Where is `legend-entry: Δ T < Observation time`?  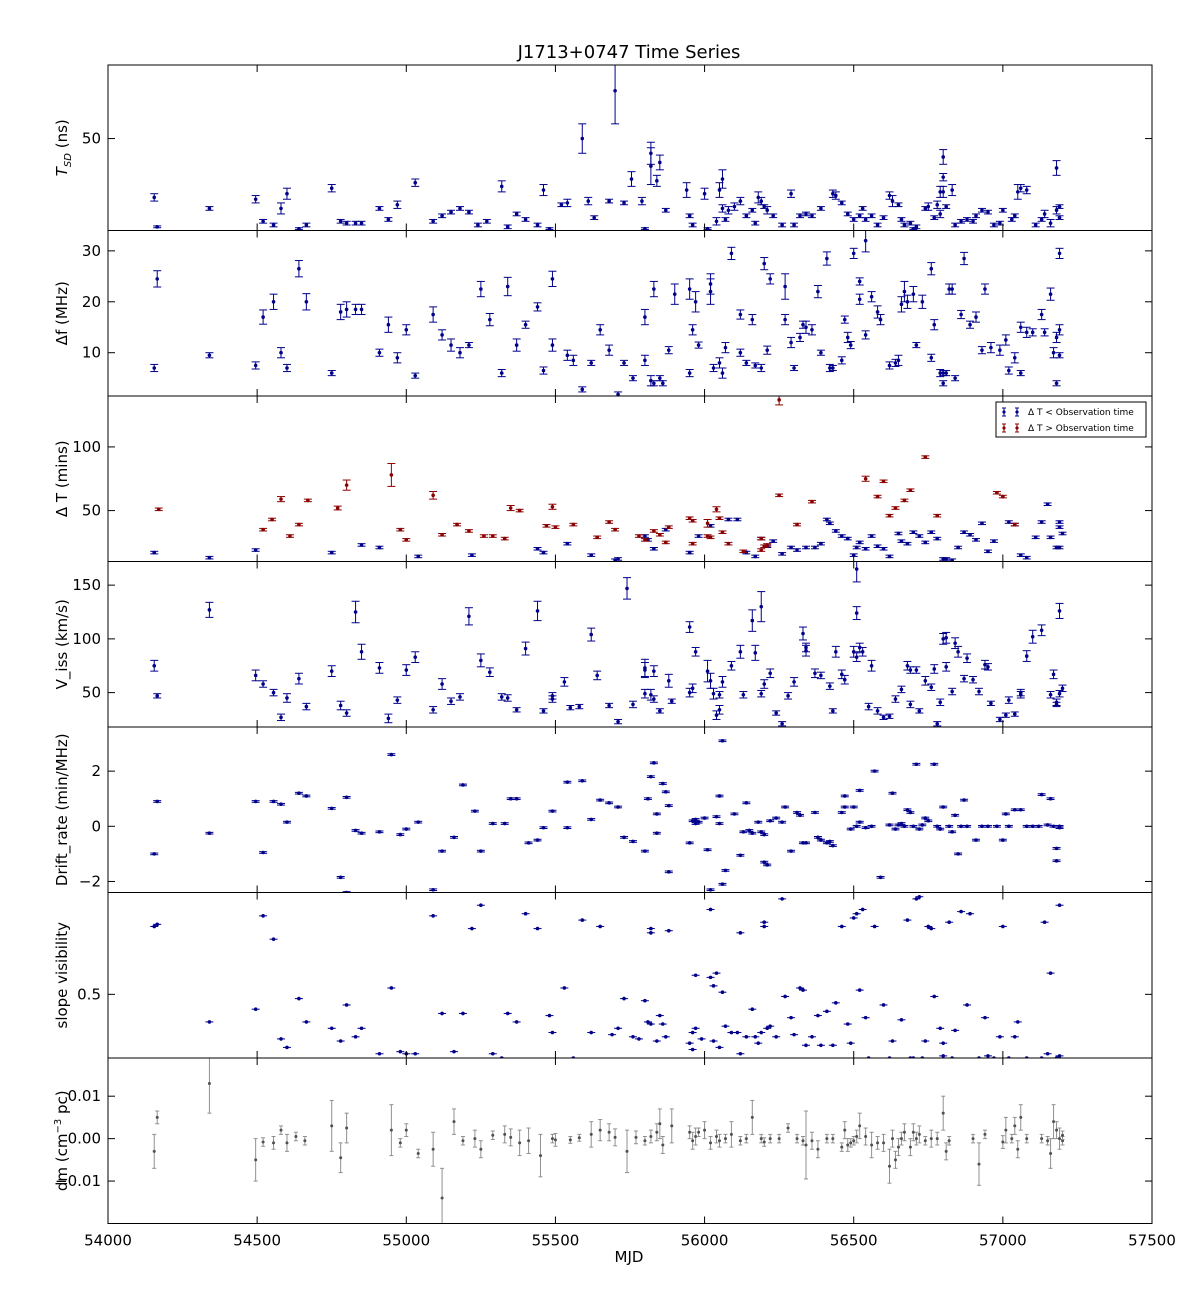 legend-entry: Δ T < Observation time is located at coordinates (1068, 412).